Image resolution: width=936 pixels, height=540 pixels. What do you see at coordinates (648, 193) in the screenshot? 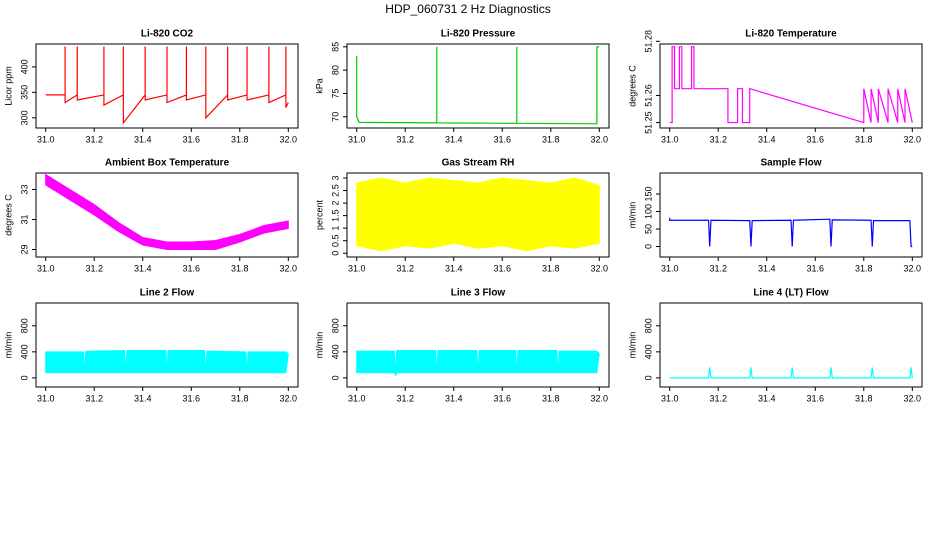
I see `y-tick-label: 150` at bounding box center [648, 193].